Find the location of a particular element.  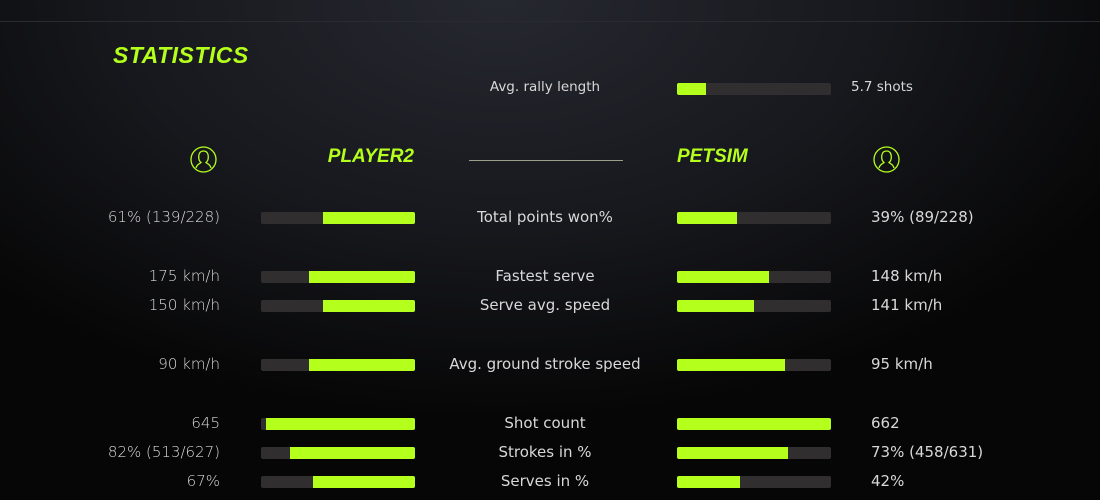

stat-label: Fastest serve is located at coordinates (545, 276).